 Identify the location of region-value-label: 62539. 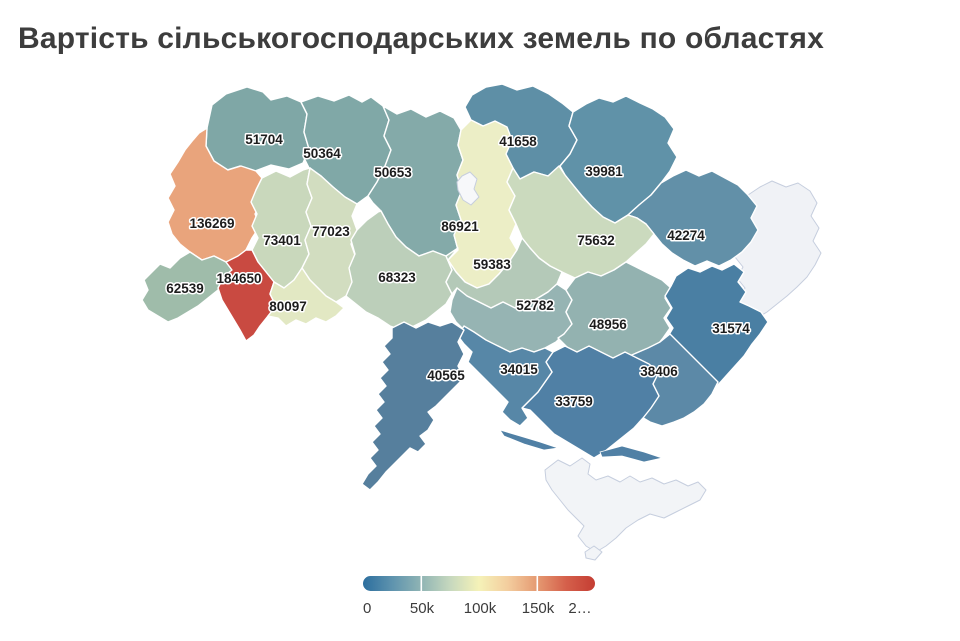
(185, 288).